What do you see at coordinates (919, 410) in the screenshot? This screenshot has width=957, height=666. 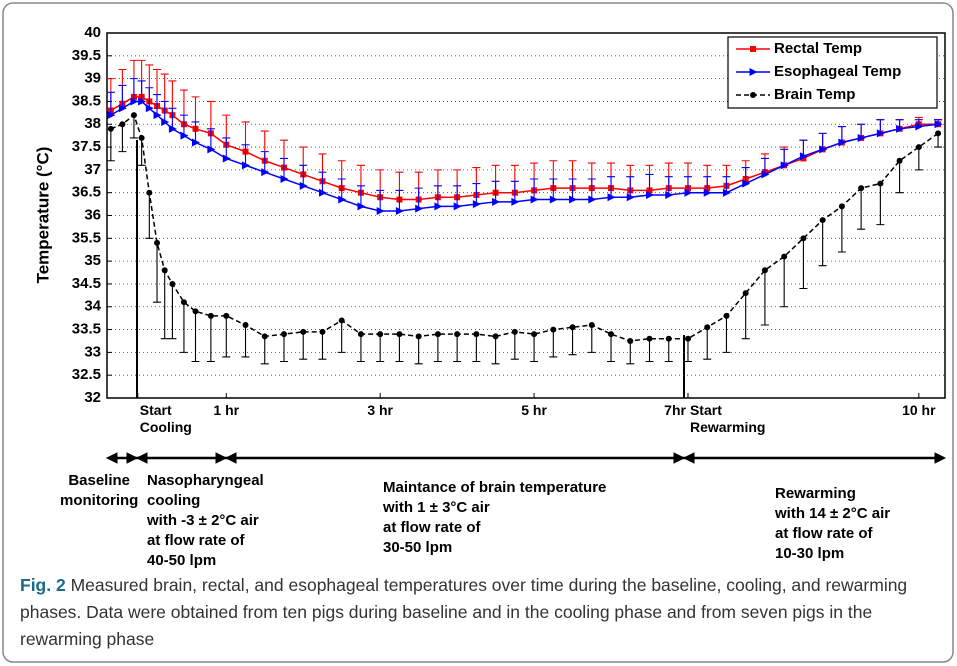 I see `x-tick-label: 10 hr` at bounding box center [919, 410].